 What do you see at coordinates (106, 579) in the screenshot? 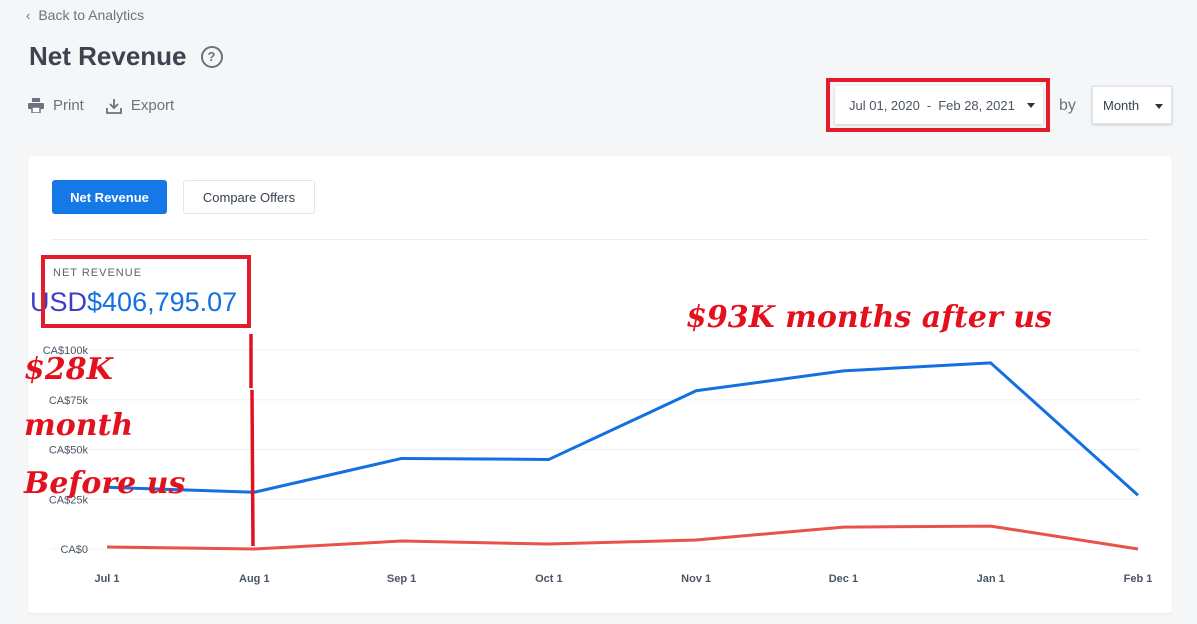
I see `x-tick-label: Jul 1` at bounding box center [106, 579].